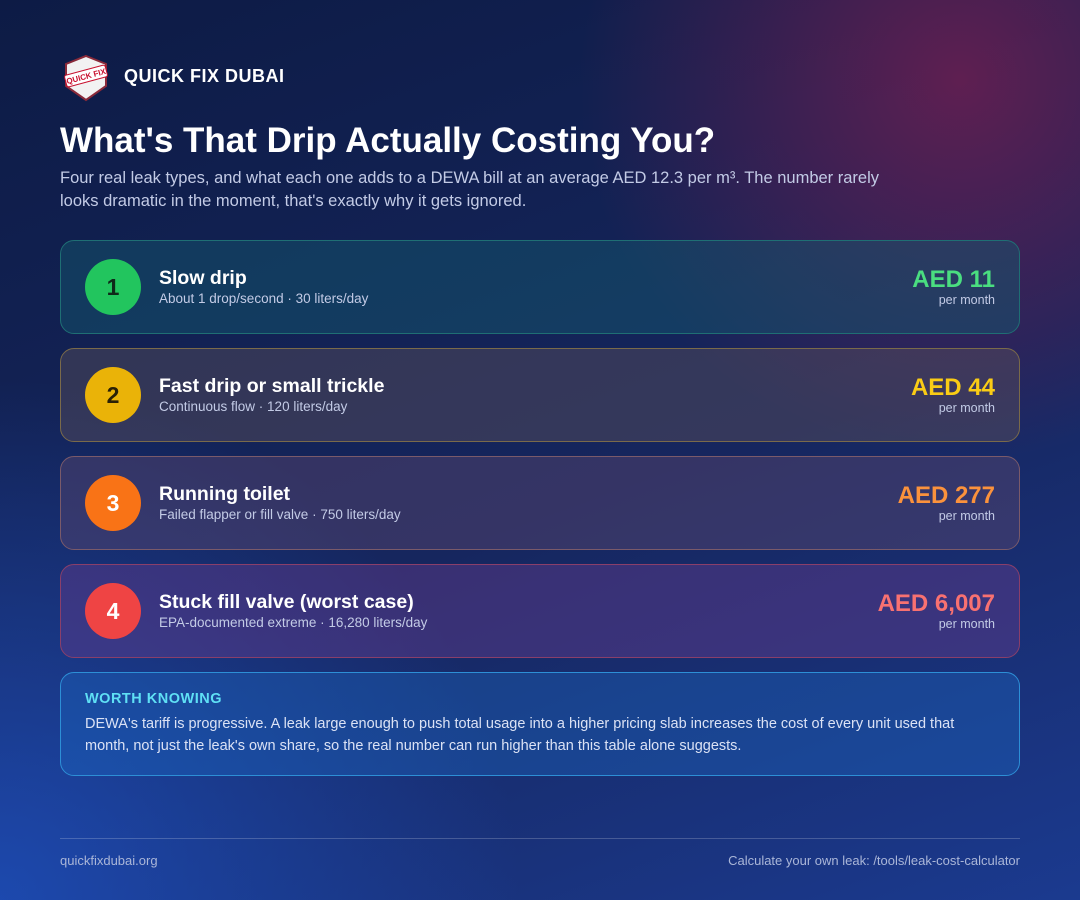 Image resolution: width=1080 pixels, height=900 pixels. I want to click on title: What's That Drip Actually Costing You?, so click(388, 140).